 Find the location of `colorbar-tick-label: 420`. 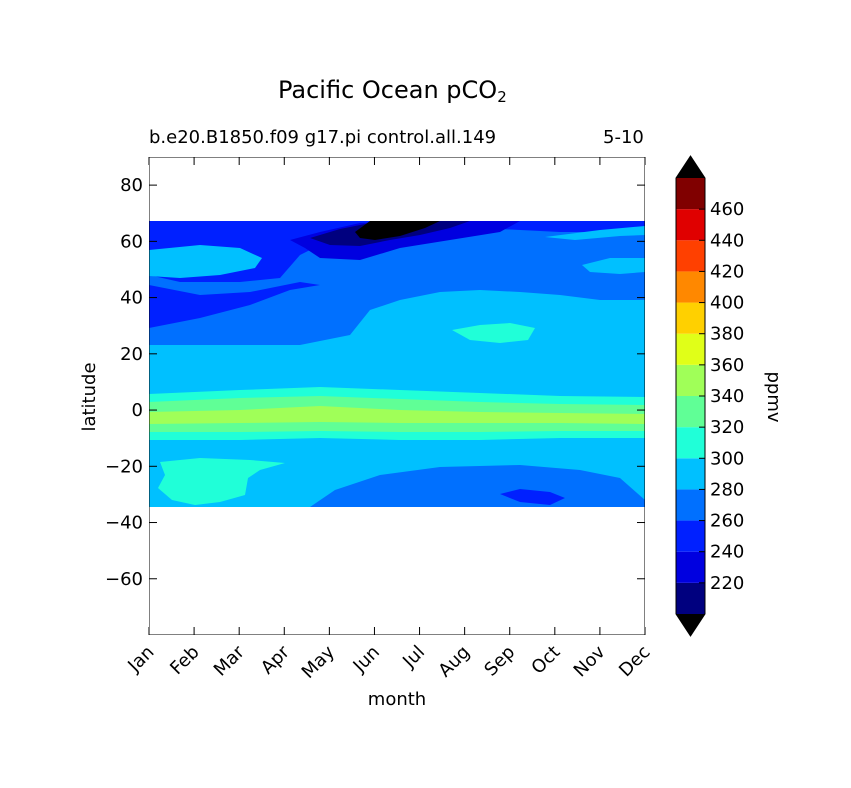

colorbar-tick-label: 420 is located at coordinates (727, 271).